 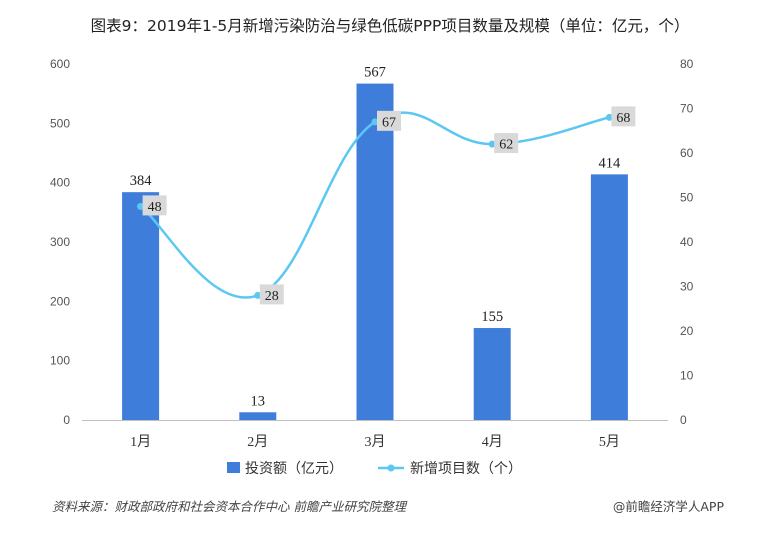 What do you see at coordinates (687, 331) in the screenshot?
I see `right-tick-label: 20` at bounding box center [687, 331].